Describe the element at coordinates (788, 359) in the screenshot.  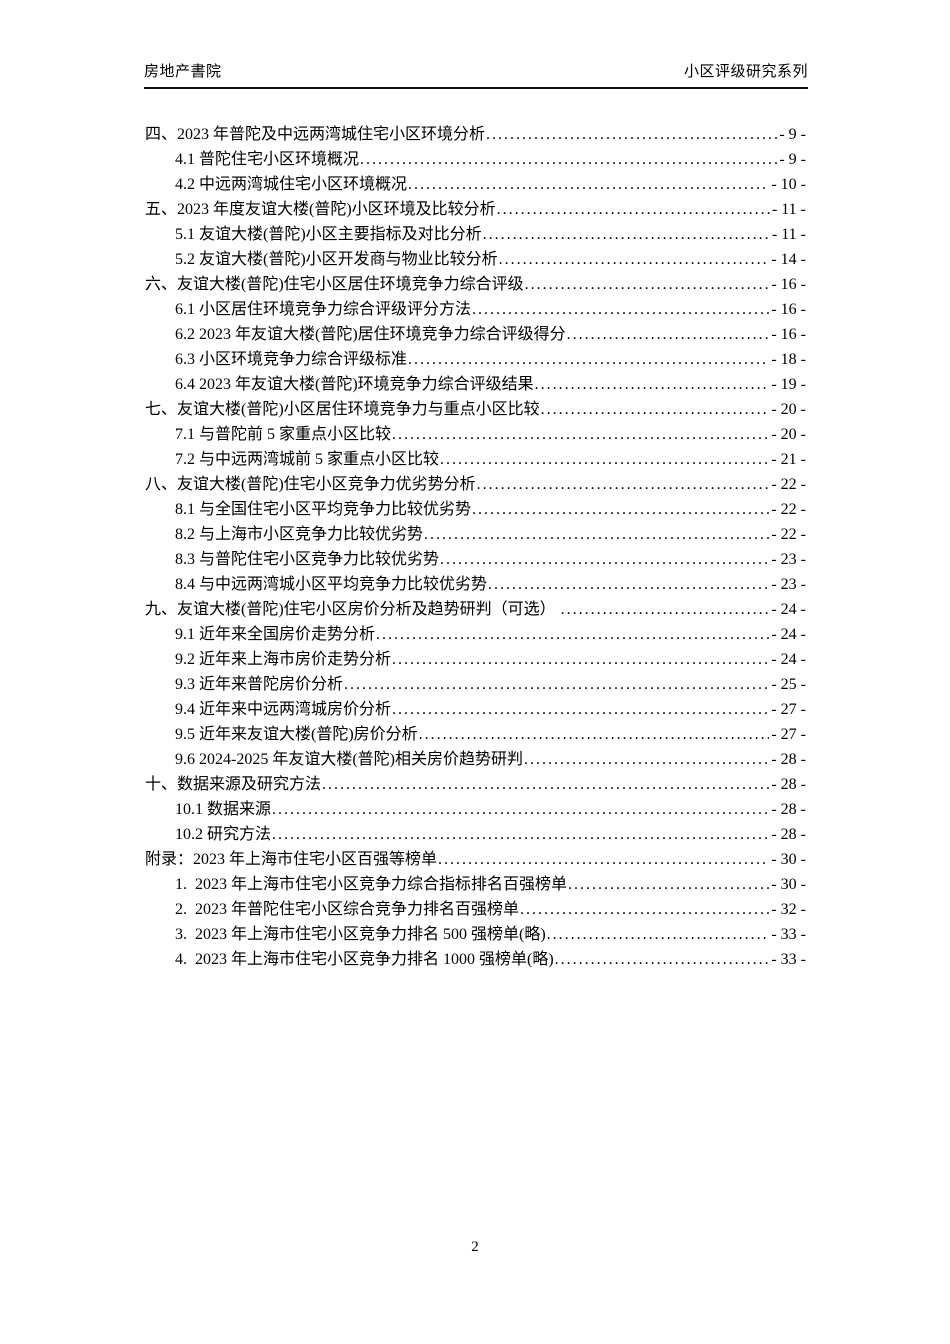
I see `toc-entry-page: - 18 -` at that location.